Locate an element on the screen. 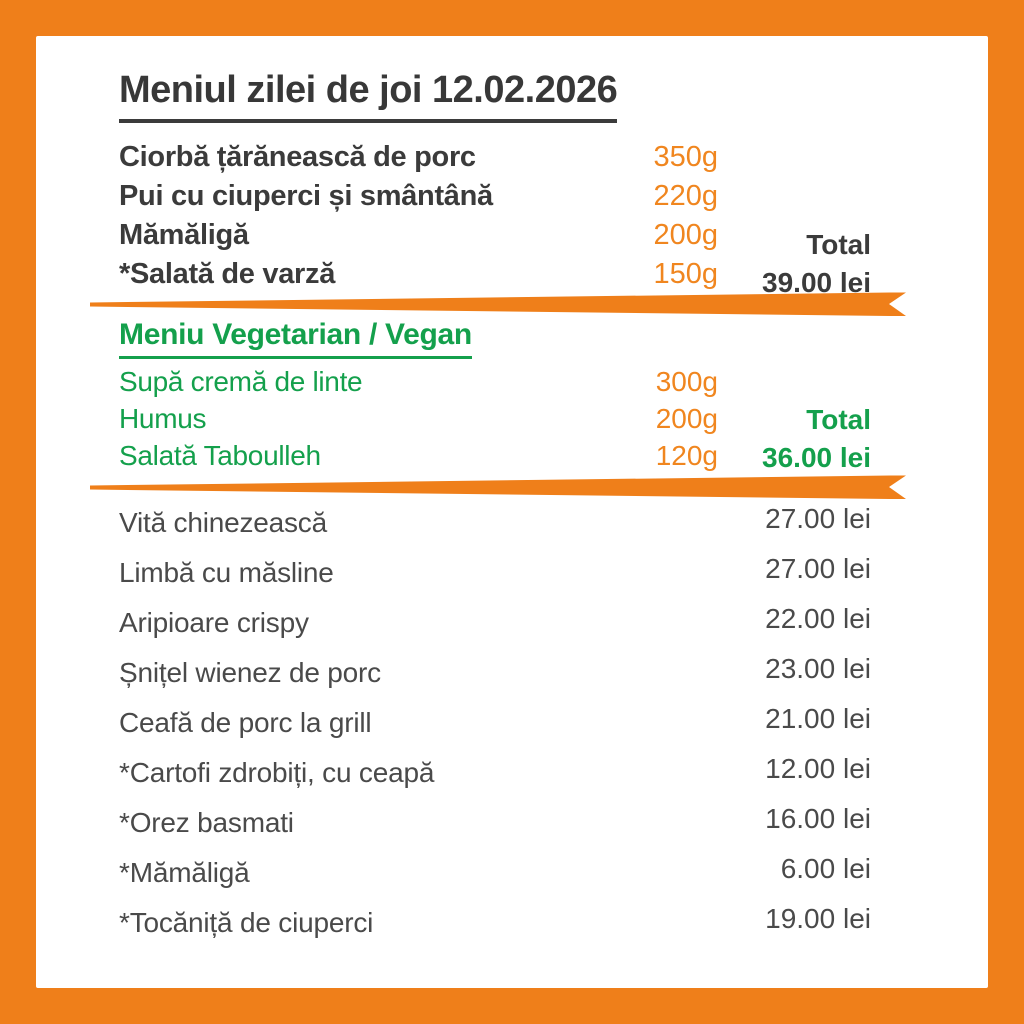  dish-price: 21.00 lei is located at coordinates (818, 718).